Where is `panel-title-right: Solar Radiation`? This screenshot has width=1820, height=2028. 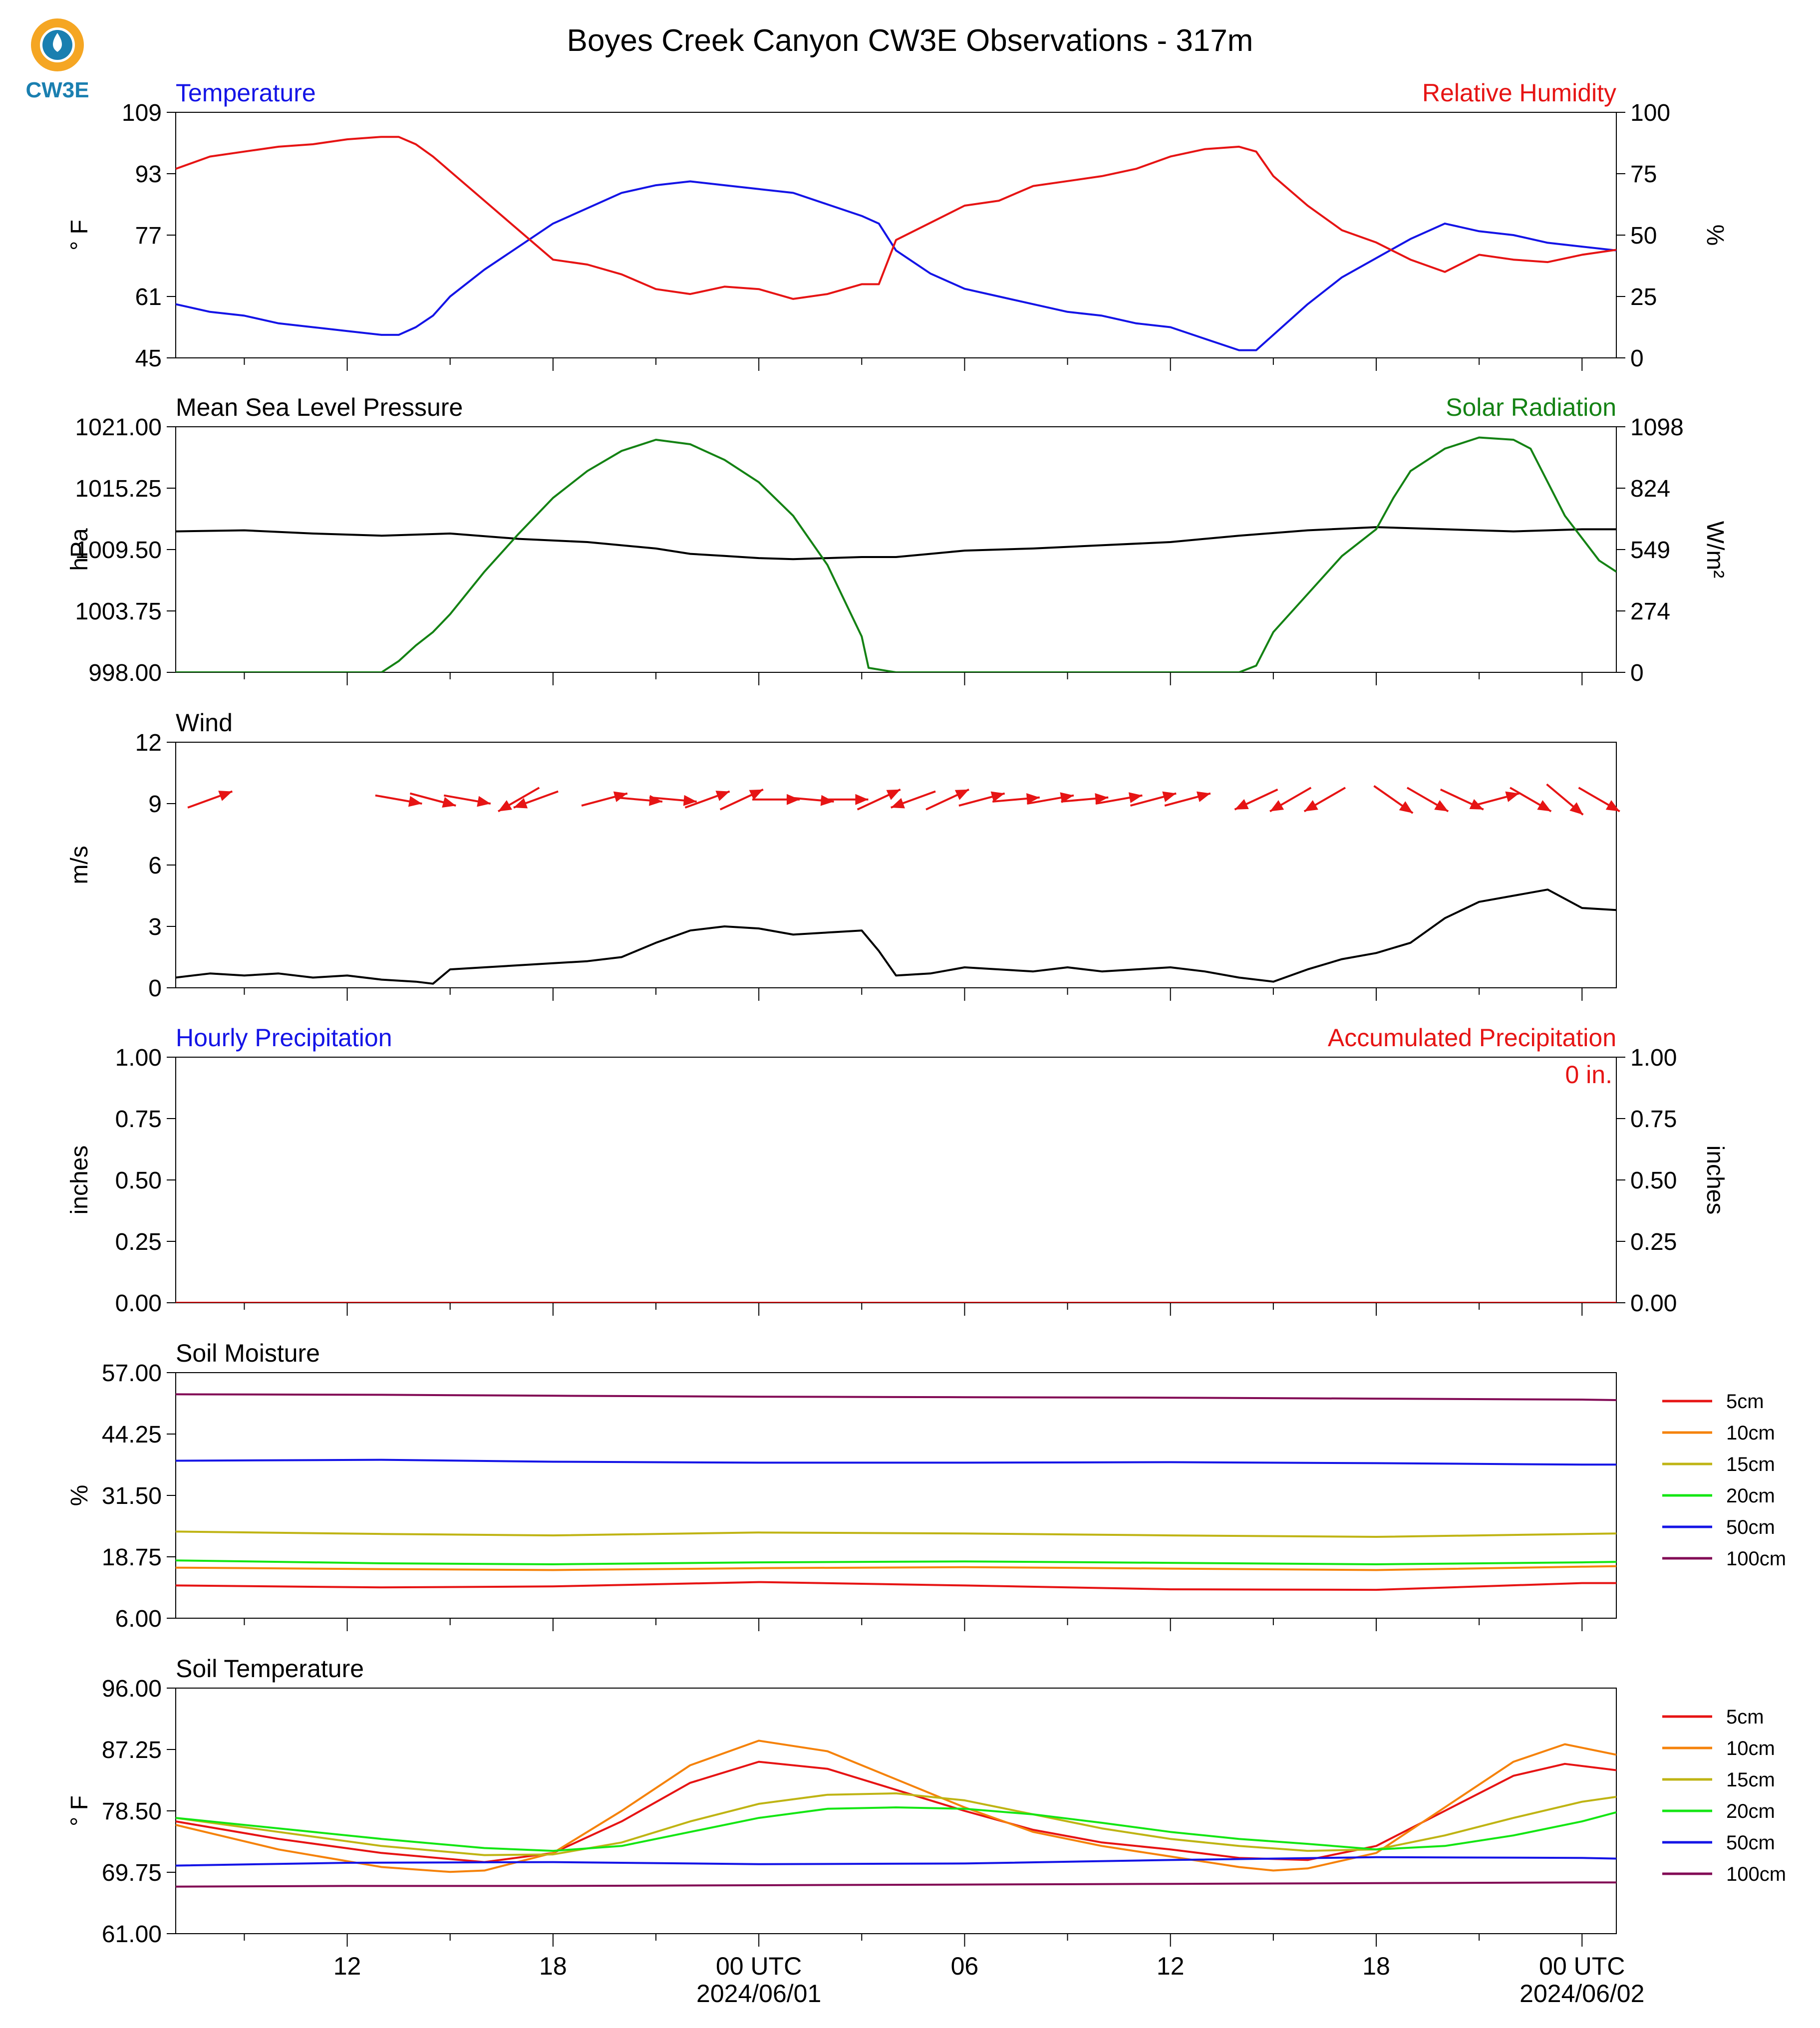 panel-title-right: Solar Radiation is located at coordinates (1531, 407).